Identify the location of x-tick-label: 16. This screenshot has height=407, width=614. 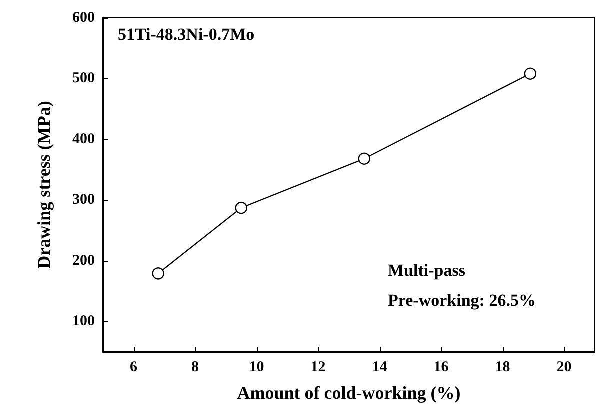
(442, 368).